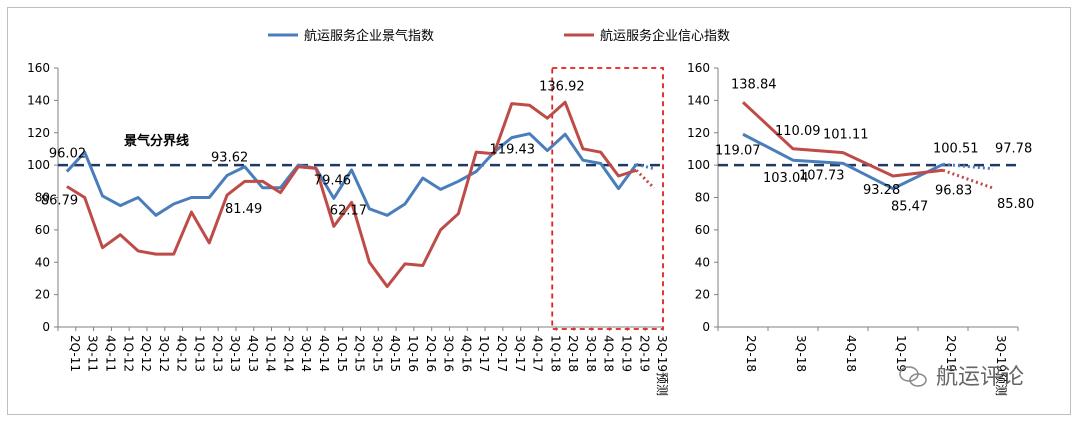 The width and height of the screenshot is (1080, 424). What do you see at coordinates (1015, 204) in the screenshot?
I see `data-label: 85.80` at bounding box center [1015, 204].